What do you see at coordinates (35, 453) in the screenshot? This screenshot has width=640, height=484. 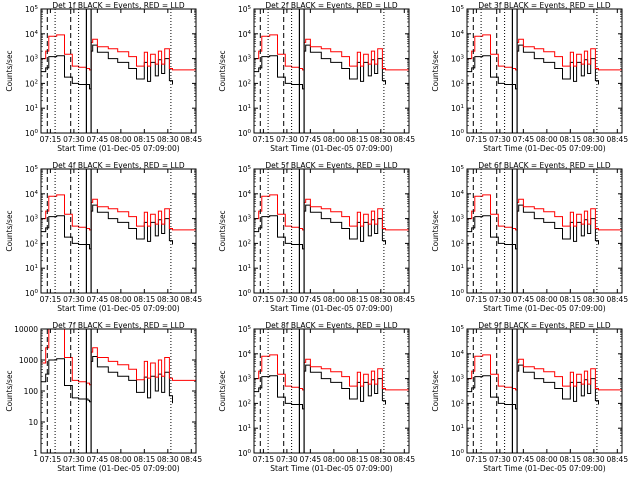 I see `y-tick-label: 1` at bounding box center [35, 453].